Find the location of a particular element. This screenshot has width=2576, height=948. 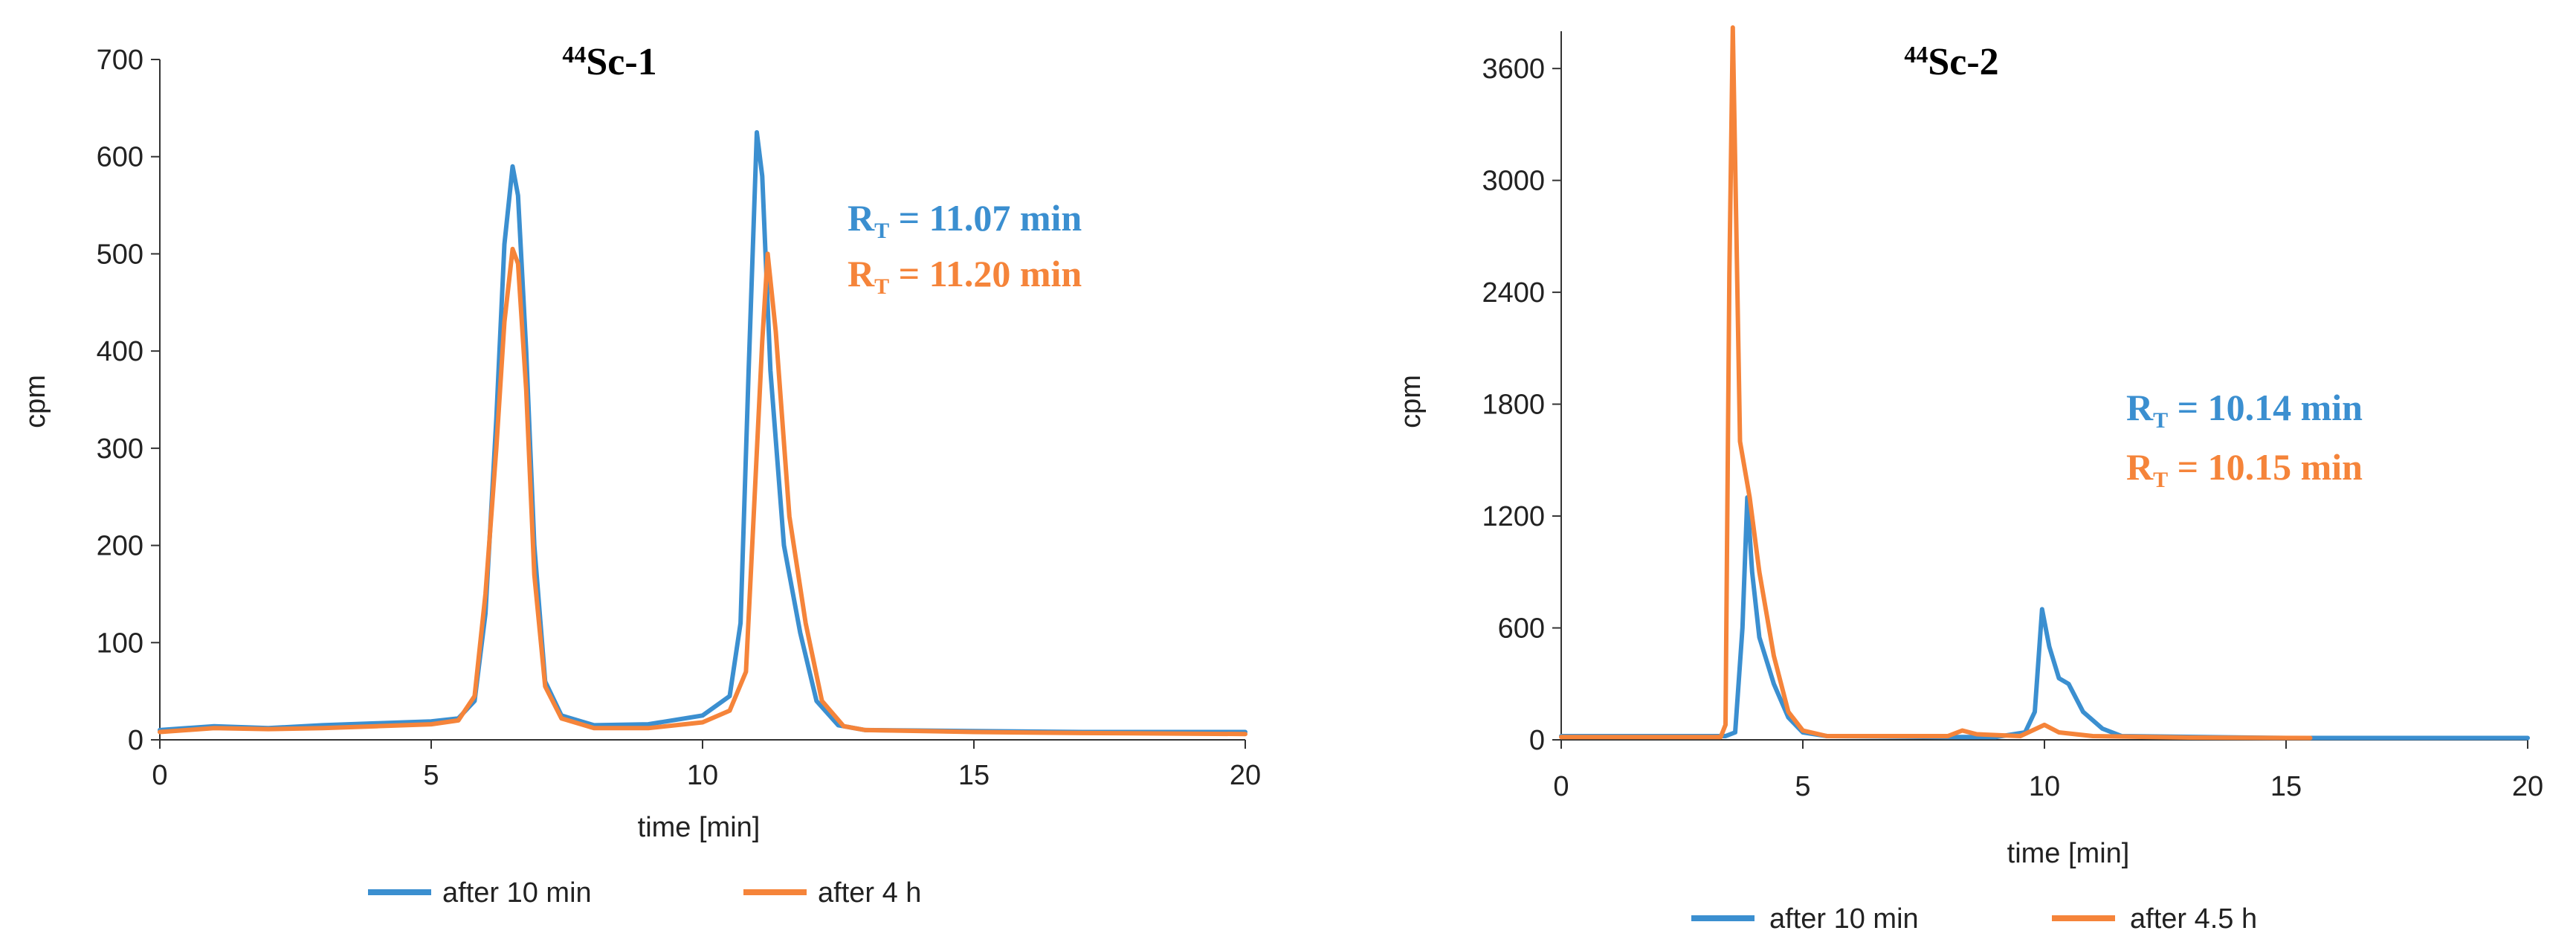

chart-sc1-y-tick-label: 0 is located at coordinates (135, 740).